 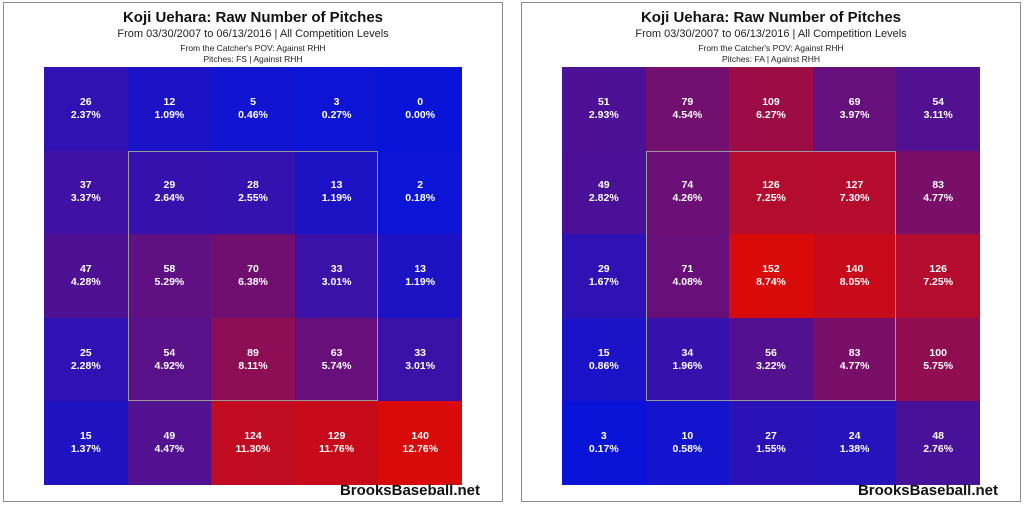 I want to click on cell-percent: 0.00%, so click(x=420, y=114).